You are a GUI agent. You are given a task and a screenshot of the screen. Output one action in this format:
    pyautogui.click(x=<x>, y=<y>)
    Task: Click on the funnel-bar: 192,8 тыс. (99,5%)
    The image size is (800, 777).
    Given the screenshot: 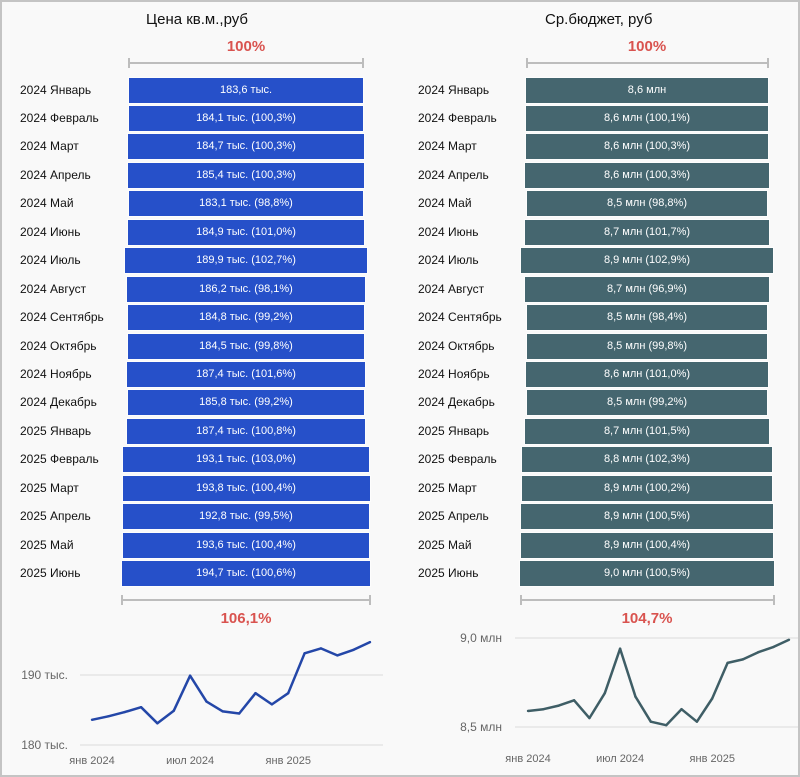 What is the action you would take?
    pyautogui.click(x=246, y=517)
    